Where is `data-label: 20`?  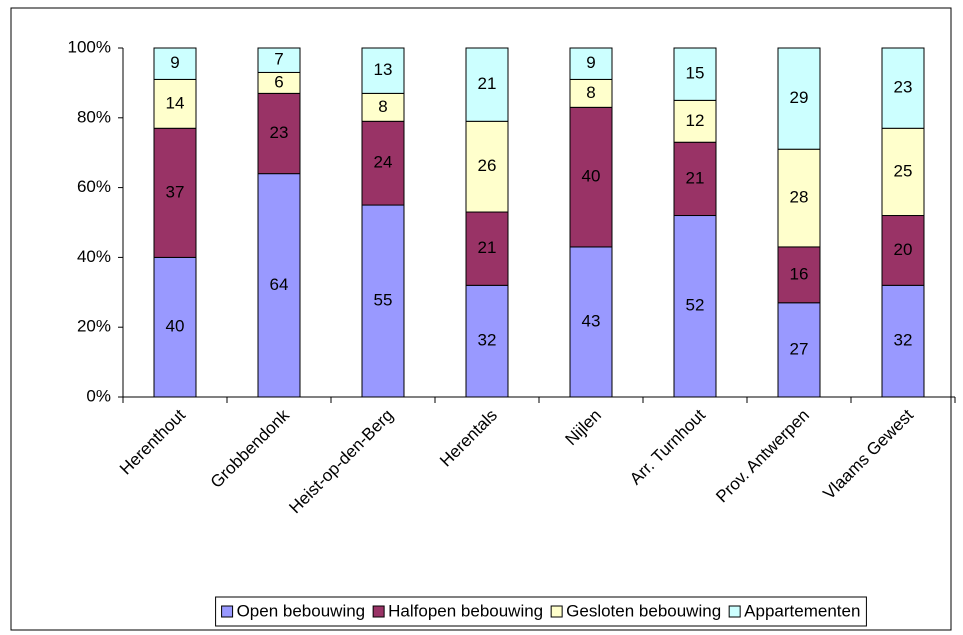
data-label: 20 is located at coordinates (903, 249).